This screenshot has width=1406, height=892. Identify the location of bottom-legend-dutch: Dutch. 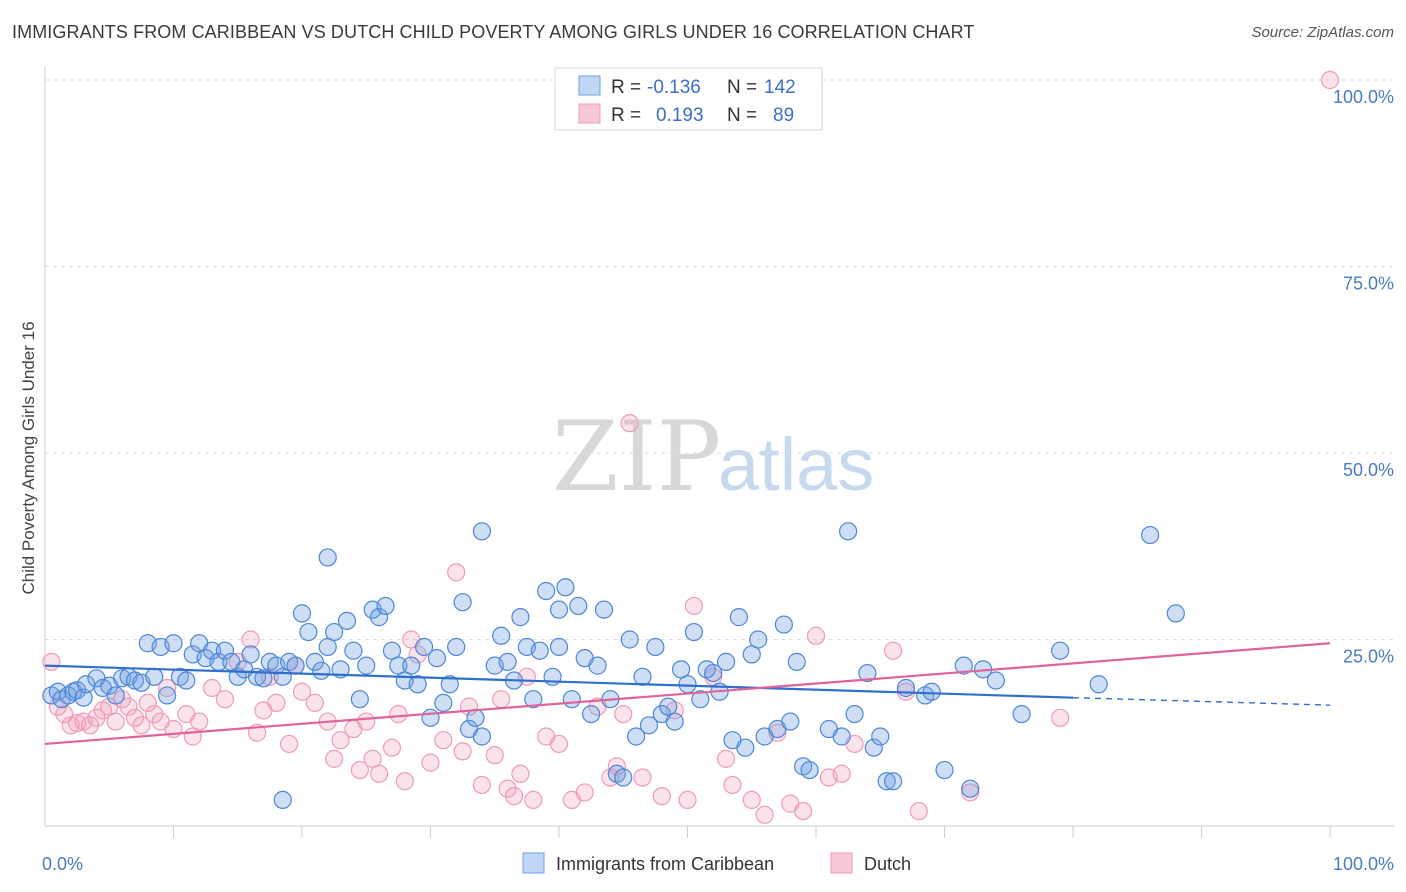
(887, 864).